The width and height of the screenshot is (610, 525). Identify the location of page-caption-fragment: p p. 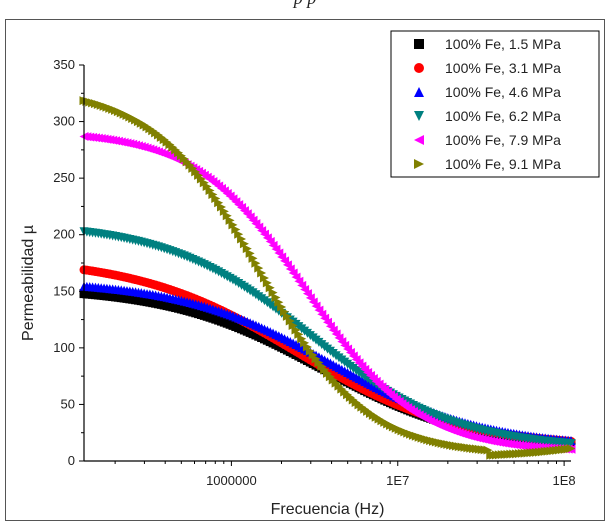
(305, 4).